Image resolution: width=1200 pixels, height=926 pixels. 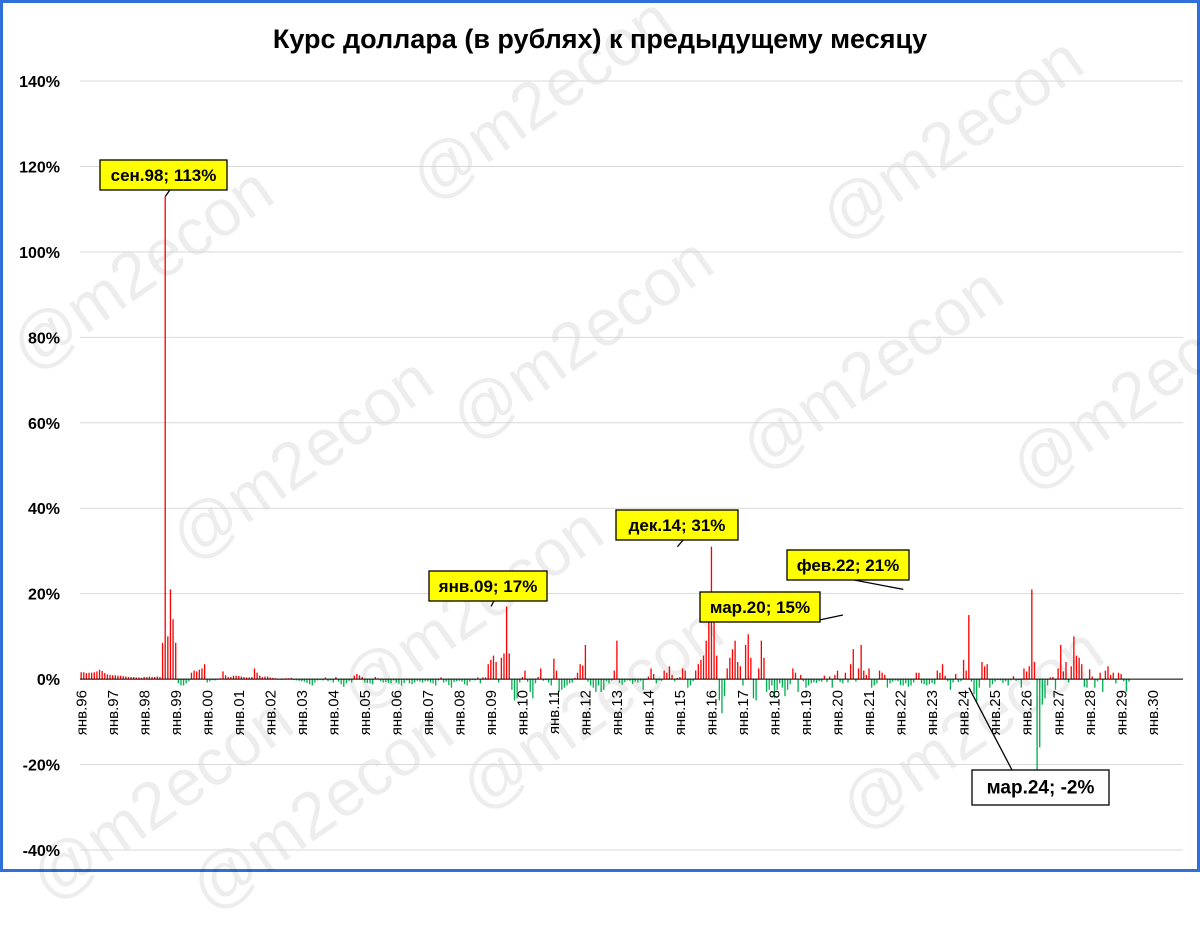 I want to click on x-tick-label: янв.99, so click(x=176, y=712).